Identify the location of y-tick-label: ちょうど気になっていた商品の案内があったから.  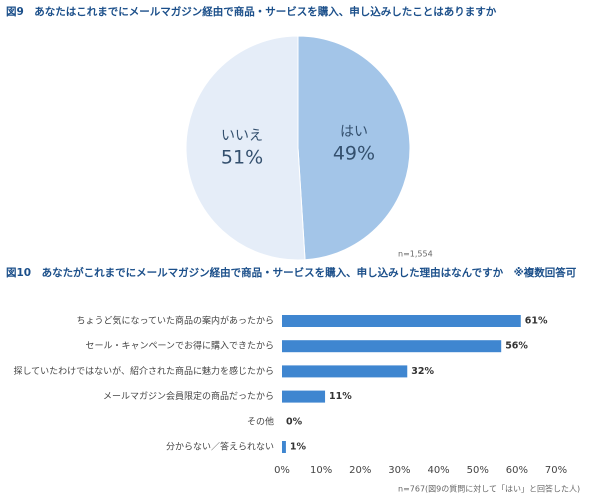
(175, 321).